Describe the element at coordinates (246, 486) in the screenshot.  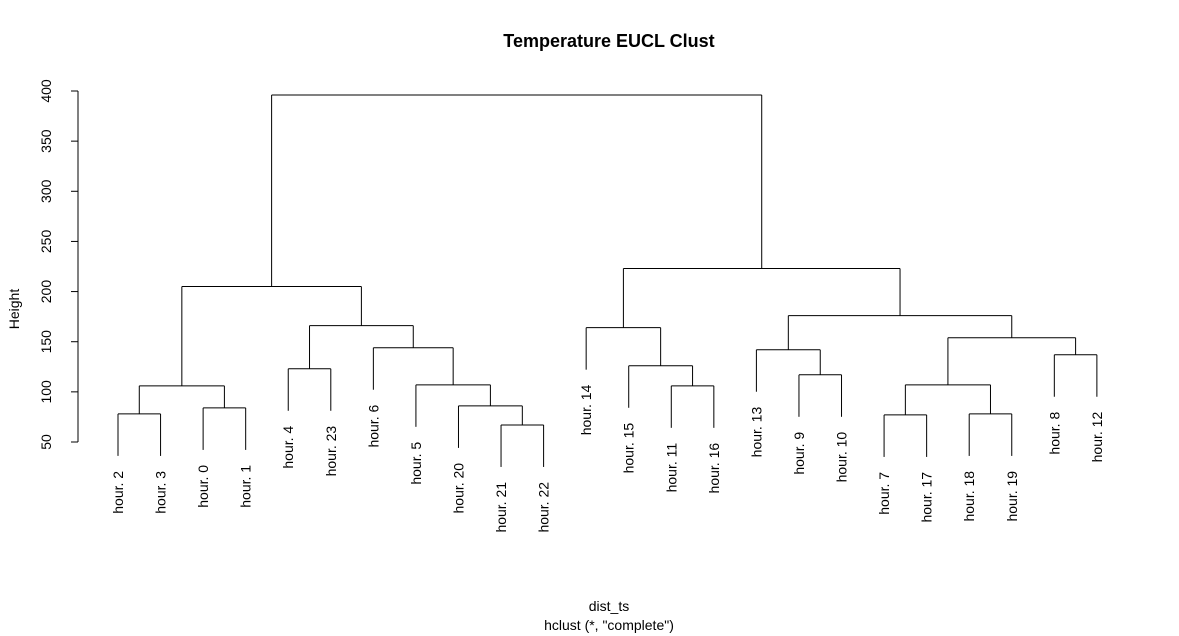
I see `leaf-label: hour. 1` at that location.